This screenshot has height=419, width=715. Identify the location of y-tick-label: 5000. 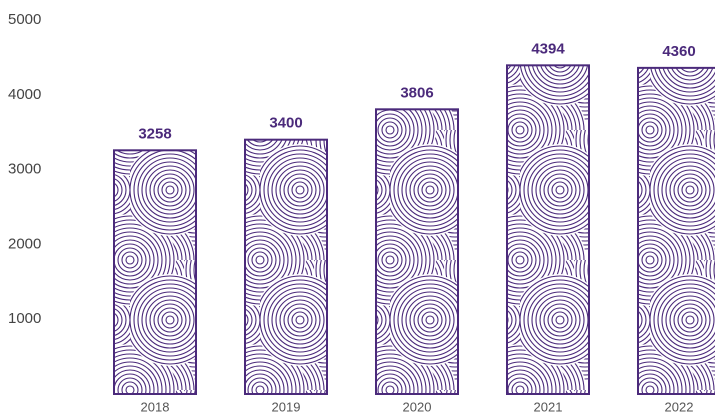
(24, 19).